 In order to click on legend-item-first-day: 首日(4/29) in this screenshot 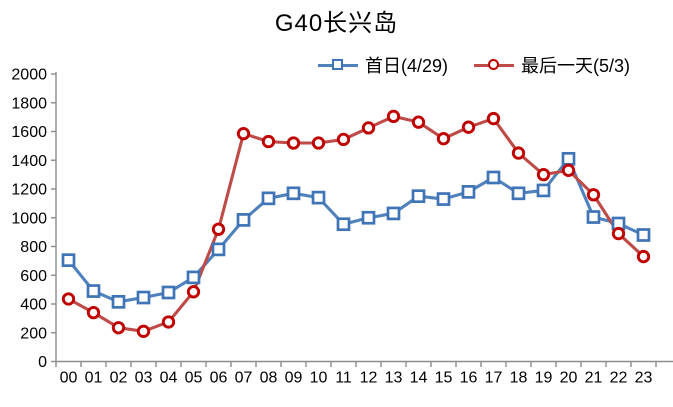, I will do `click(383, 65)`.